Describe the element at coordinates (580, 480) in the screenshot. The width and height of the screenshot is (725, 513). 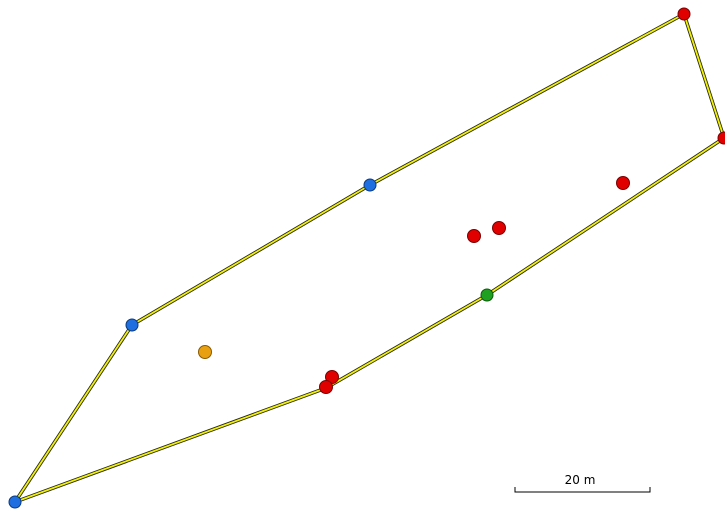
I see `scale-bar-label: 20 m` at that location.